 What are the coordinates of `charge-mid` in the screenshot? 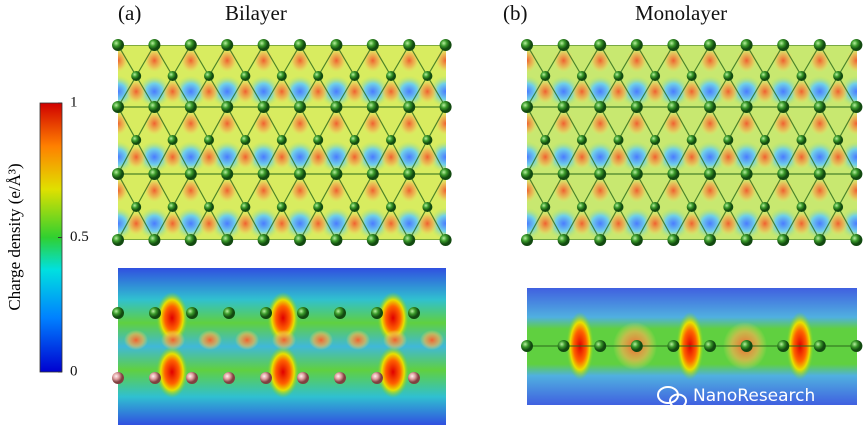 It's located at (395, 340).